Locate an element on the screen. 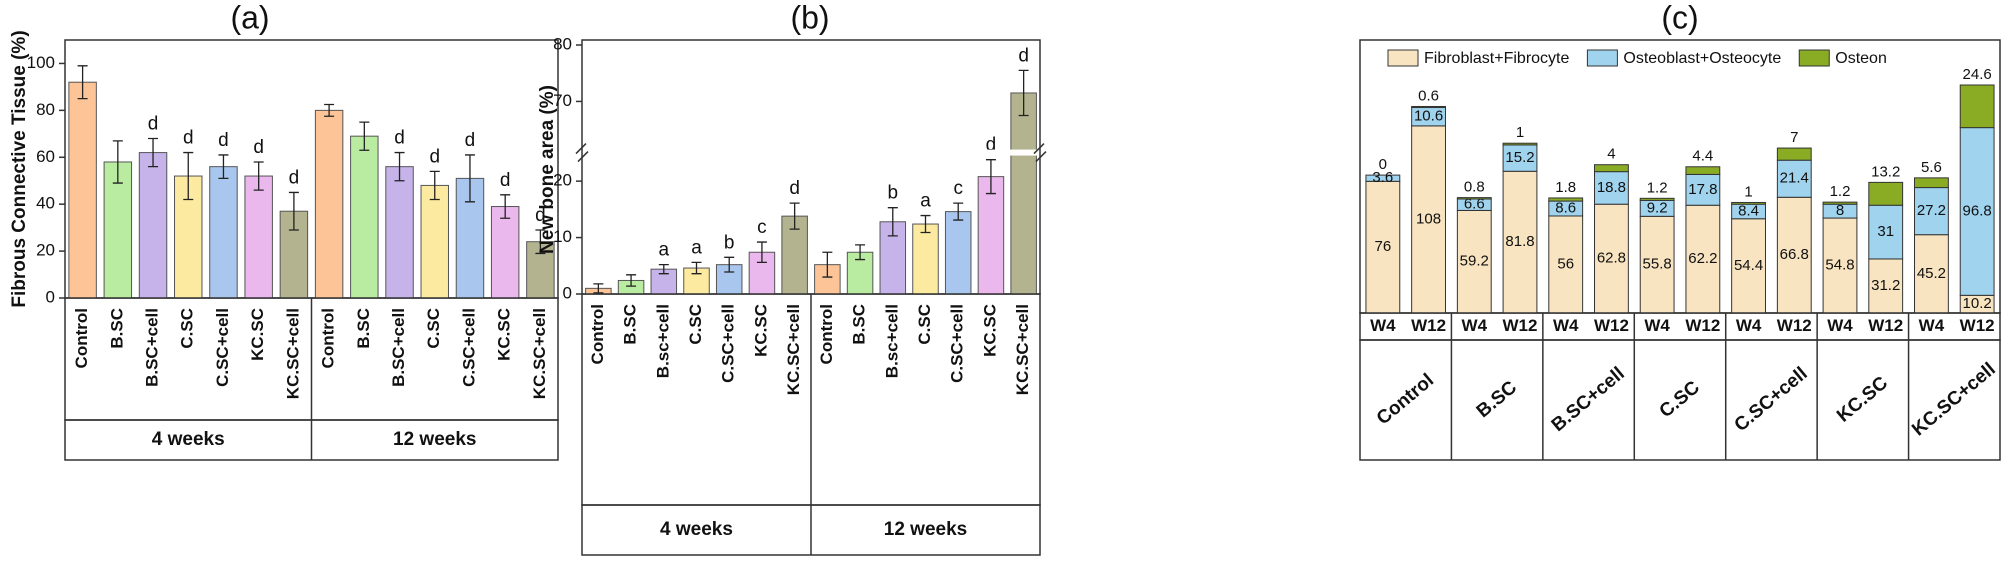 Image resolution: width=2007 pixels, height=571 pixels. group-label: B.SC is located at coordinates (1497, 399).